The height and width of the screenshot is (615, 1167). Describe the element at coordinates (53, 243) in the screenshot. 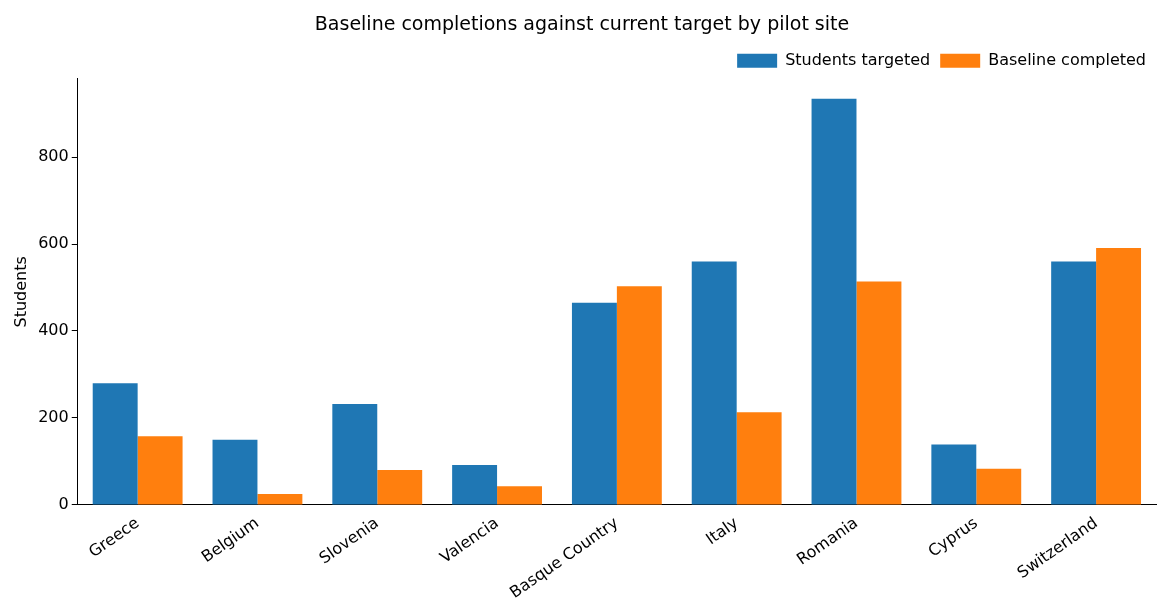

I see `y-tick-label: 600` at that location.